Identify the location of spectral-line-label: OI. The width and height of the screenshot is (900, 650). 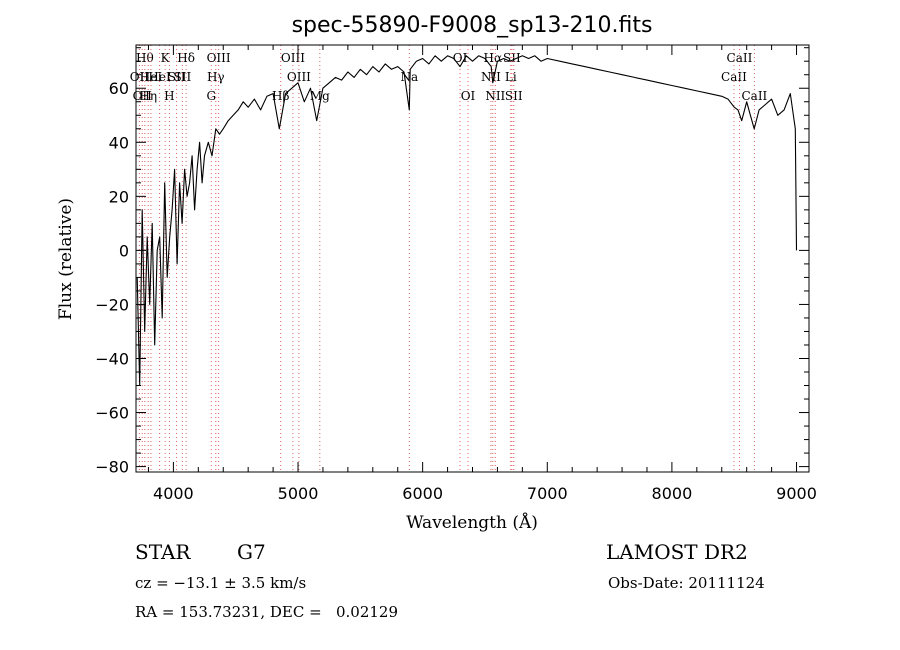
(468, 96).